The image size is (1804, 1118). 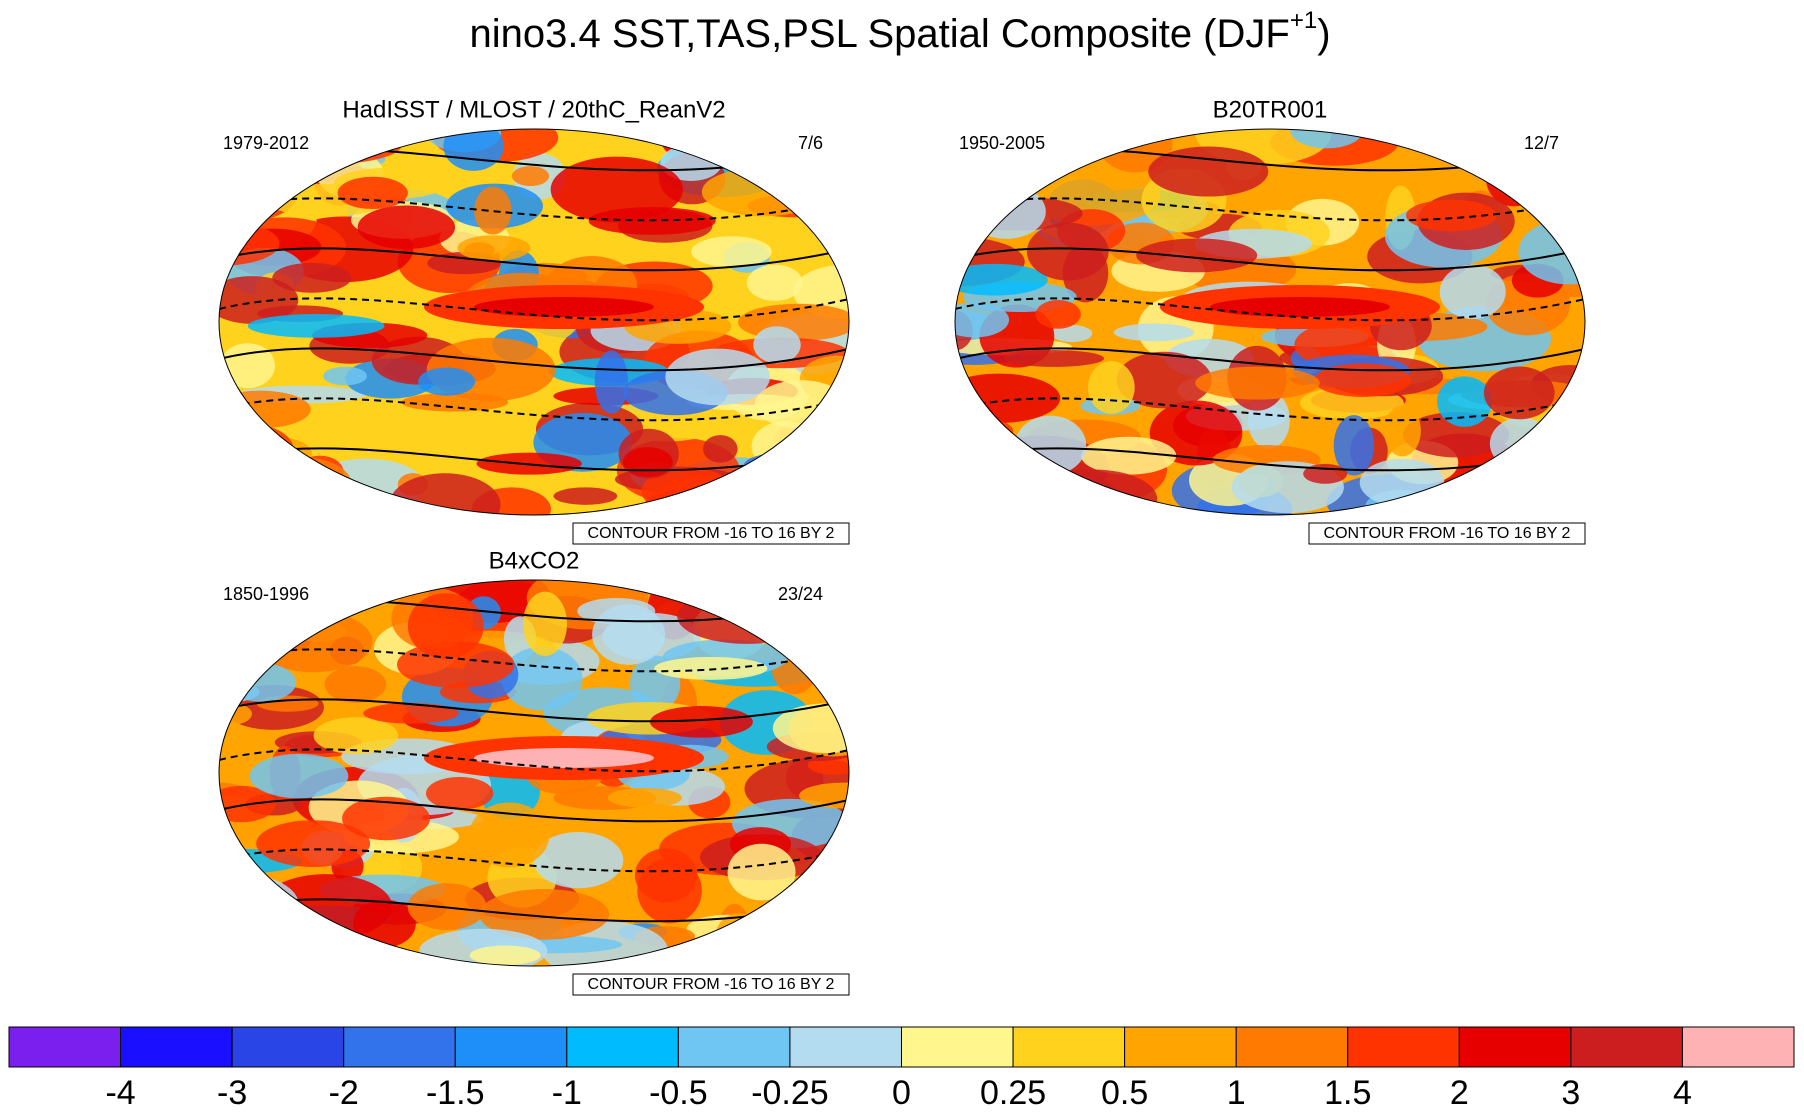 What do you see at coordinates (1300, 307) in the screenshot?
I see `warm-core` at bounding box center [1300, 307].